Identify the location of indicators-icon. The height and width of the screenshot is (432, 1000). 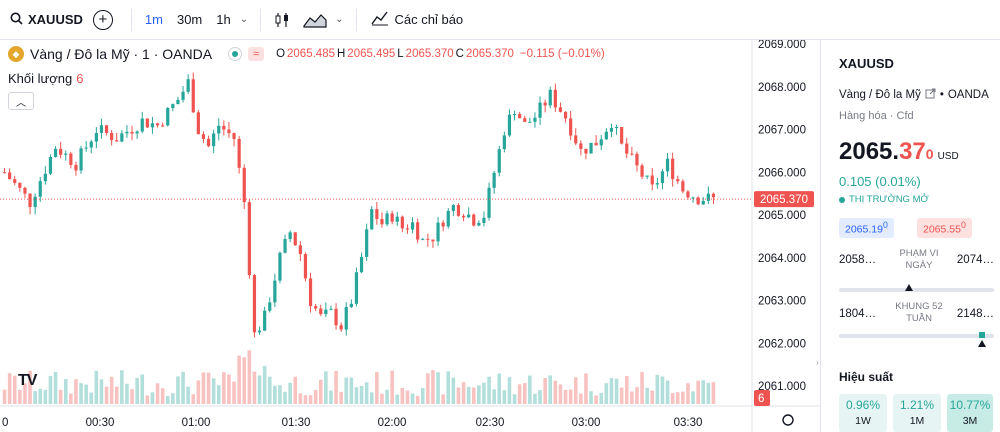
(379, 19).